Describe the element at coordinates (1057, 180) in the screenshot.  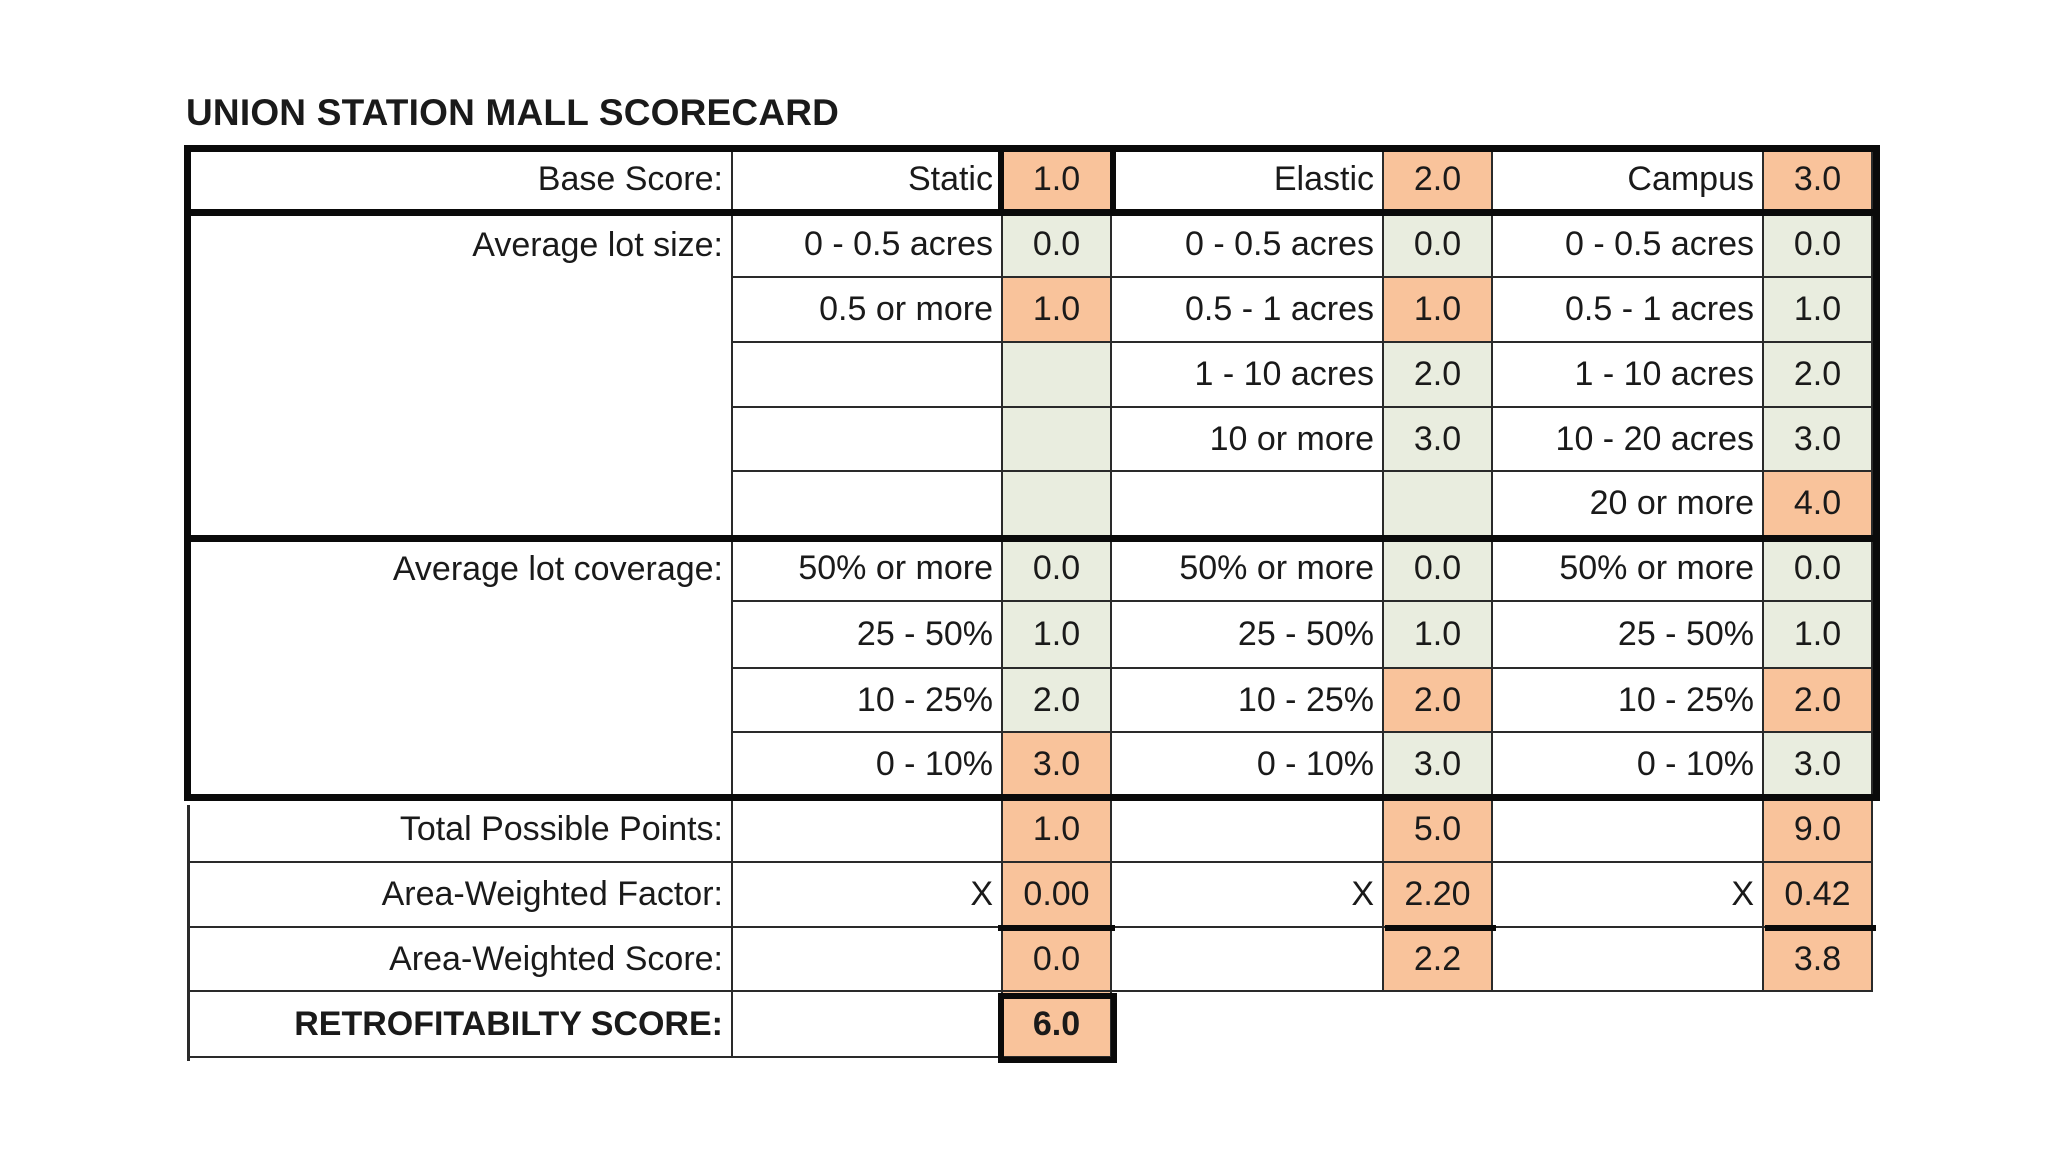
I see `static-base-value: 1.0` at that location.